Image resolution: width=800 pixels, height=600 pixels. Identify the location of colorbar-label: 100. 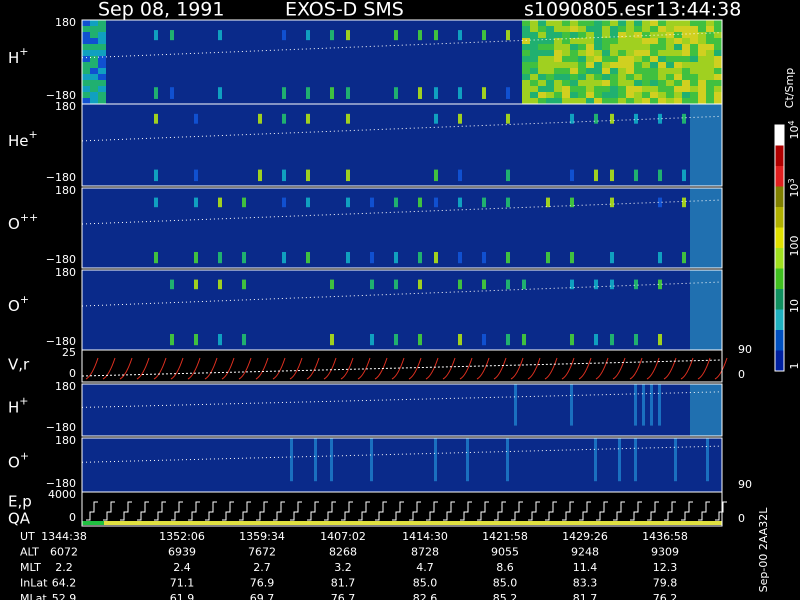
(794, 246).